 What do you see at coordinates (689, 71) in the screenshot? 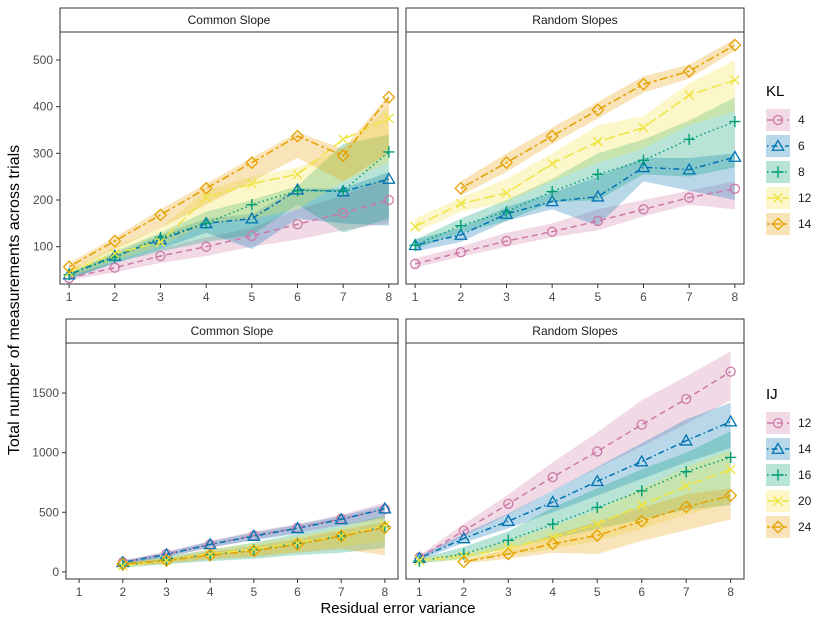
I see `data-point-kl-random-14-x7` at bounding box center [689, 71].